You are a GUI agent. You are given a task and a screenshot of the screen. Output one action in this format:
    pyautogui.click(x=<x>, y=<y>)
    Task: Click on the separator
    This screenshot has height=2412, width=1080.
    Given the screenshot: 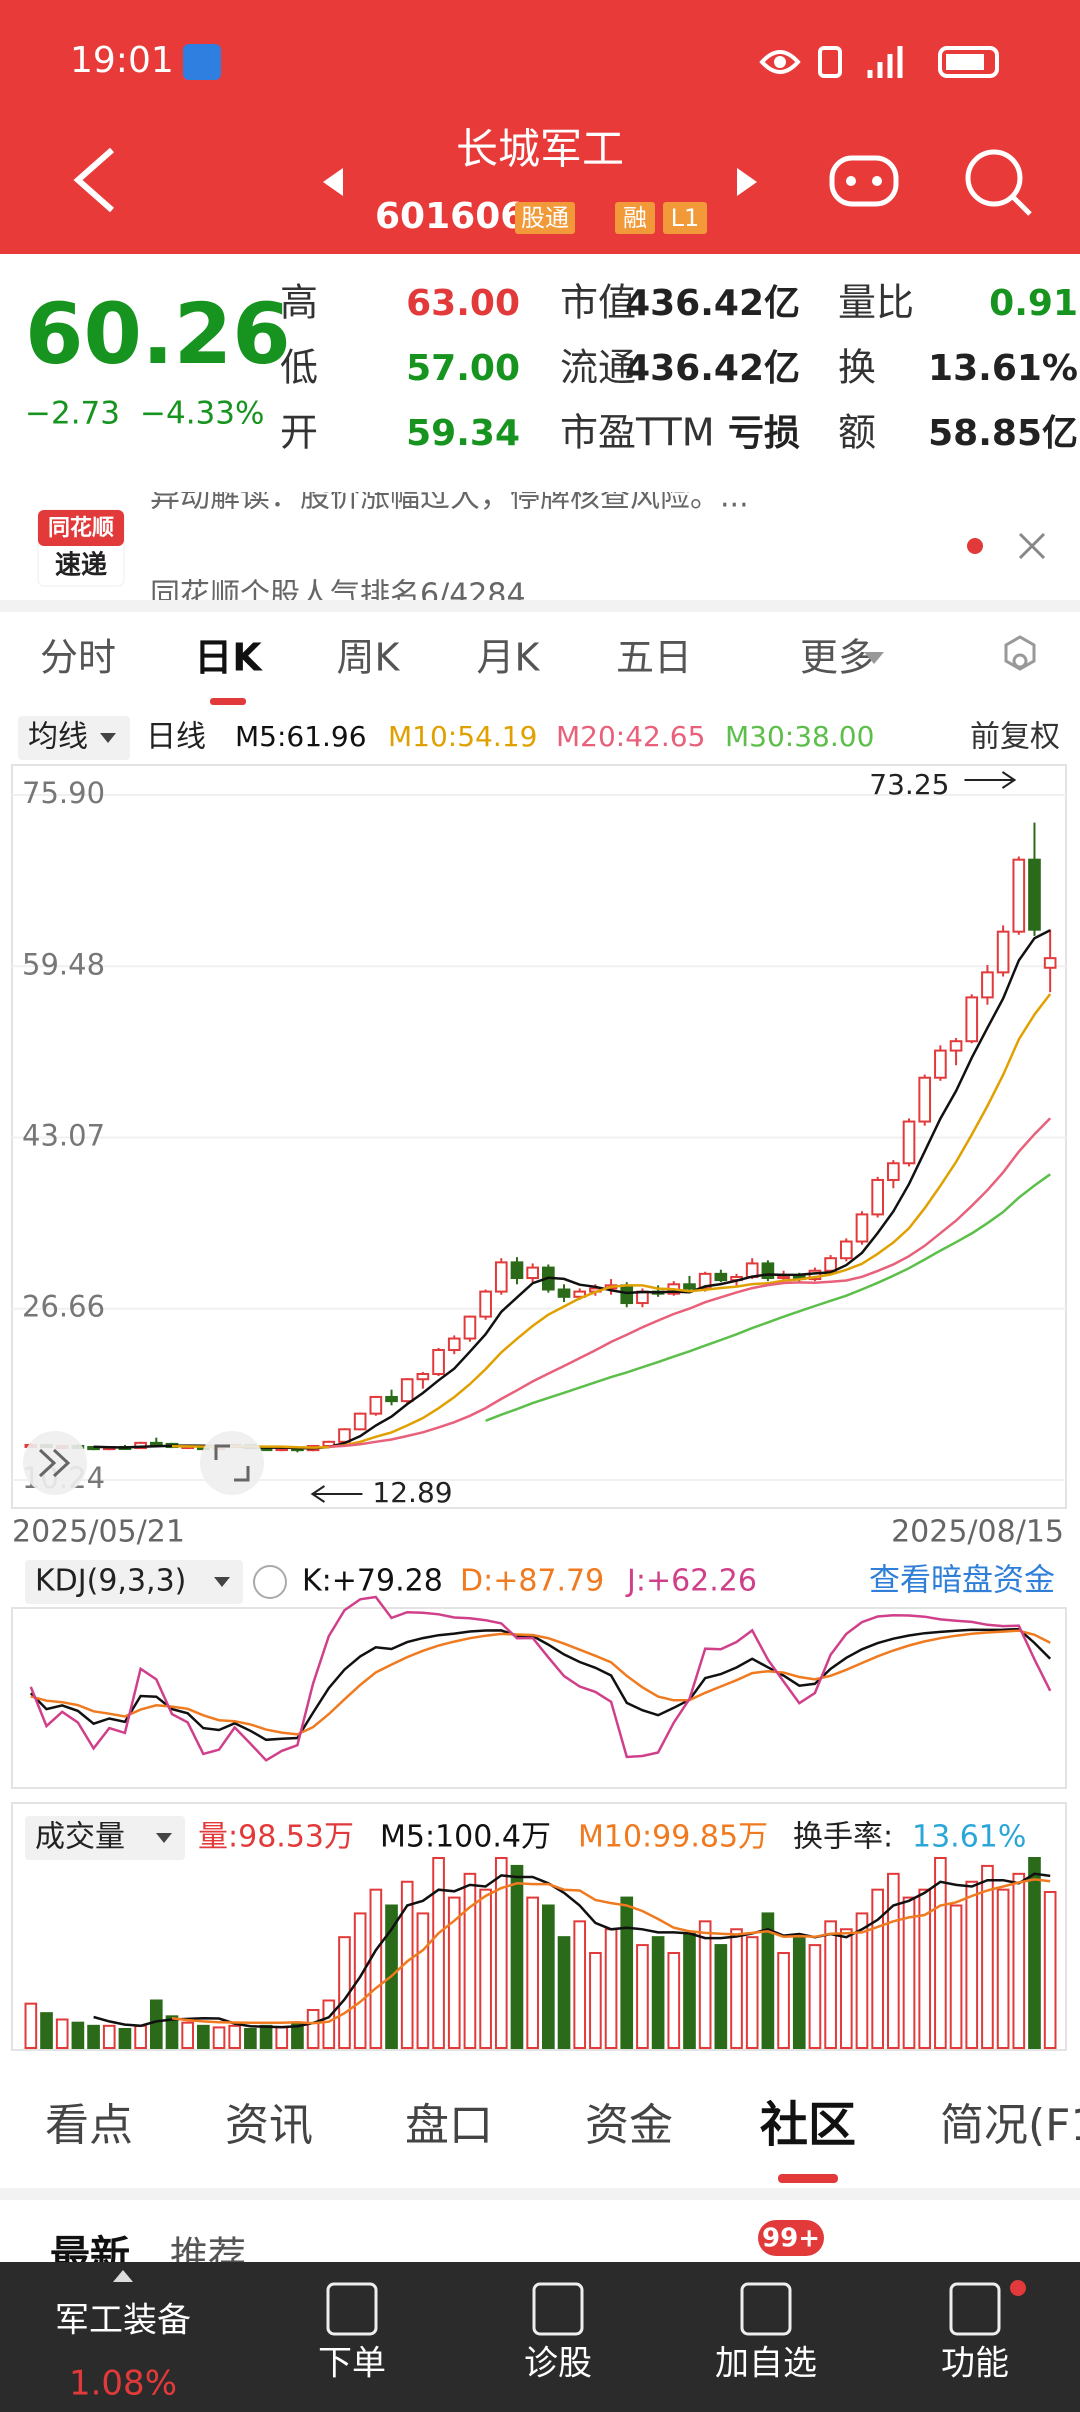 What is the action you would take?
    pyautogui.click(x=540, y=2194)
    